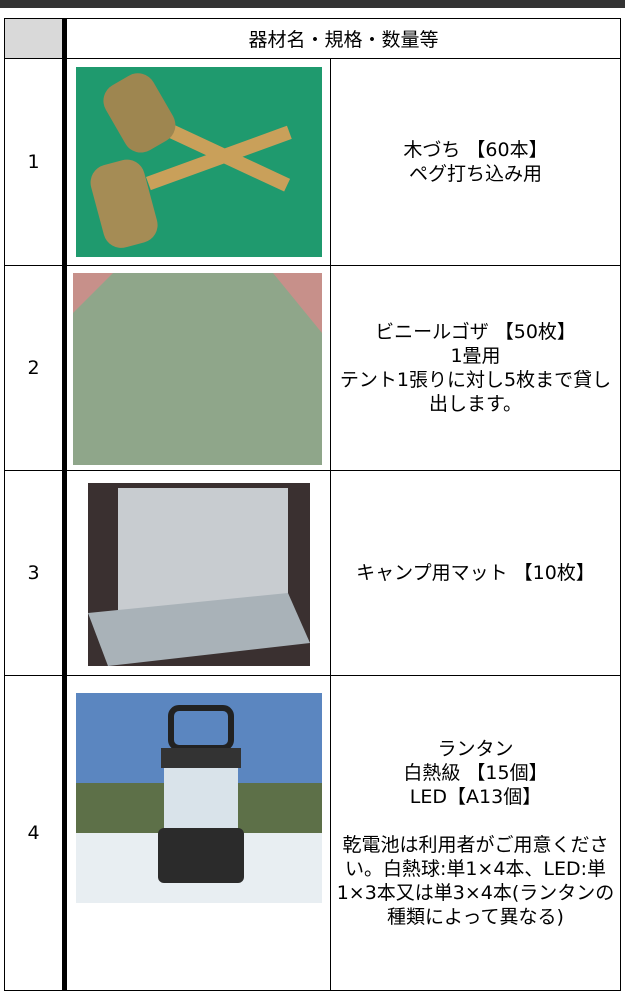 Image resolution: width=625 pixels, height=992 pixels. Describe the element at coordinates (475, 392) in the screenshot. I see `description-line: テント1張りに対し5枚まで貸し出します。` at that location.